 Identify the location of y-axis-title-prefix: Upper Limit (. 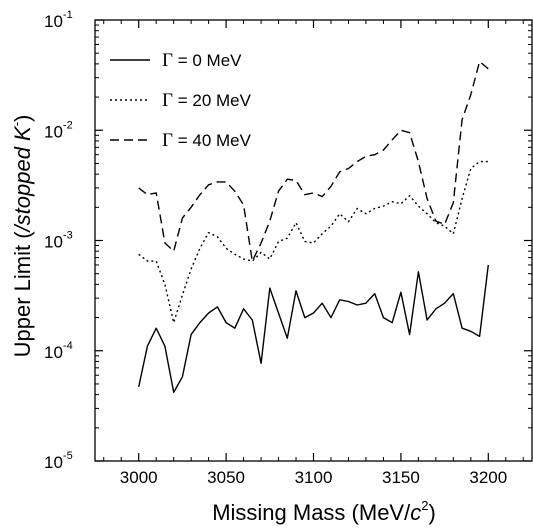
(22, 294).